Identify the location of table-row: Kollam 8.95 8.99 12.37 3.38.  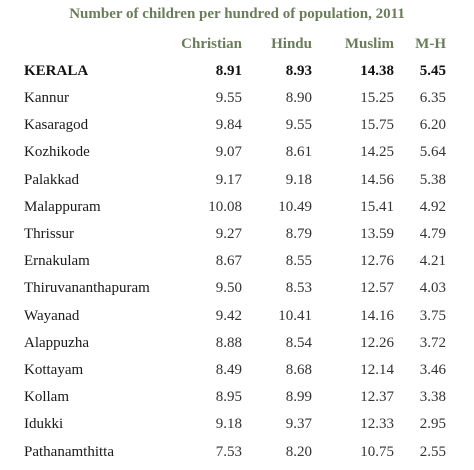
(237, 401).